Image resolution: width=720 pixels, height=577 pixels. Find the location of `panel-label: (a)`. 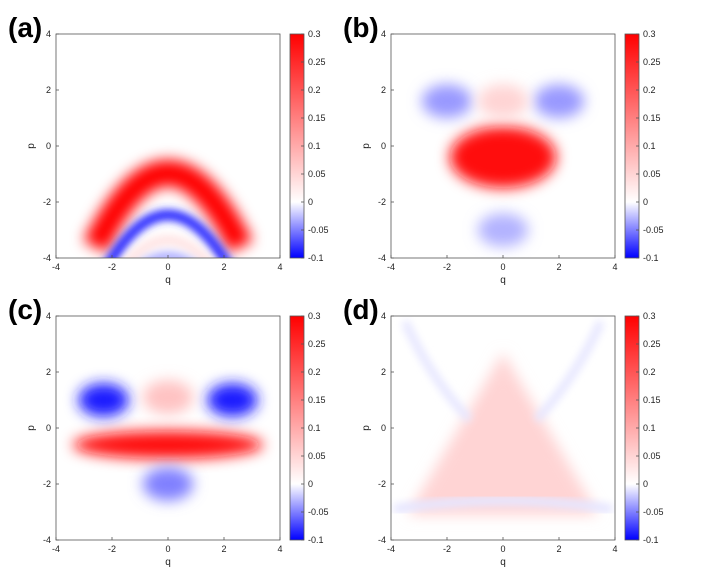

panel-label: (a) is located at coordinates (25, 27).